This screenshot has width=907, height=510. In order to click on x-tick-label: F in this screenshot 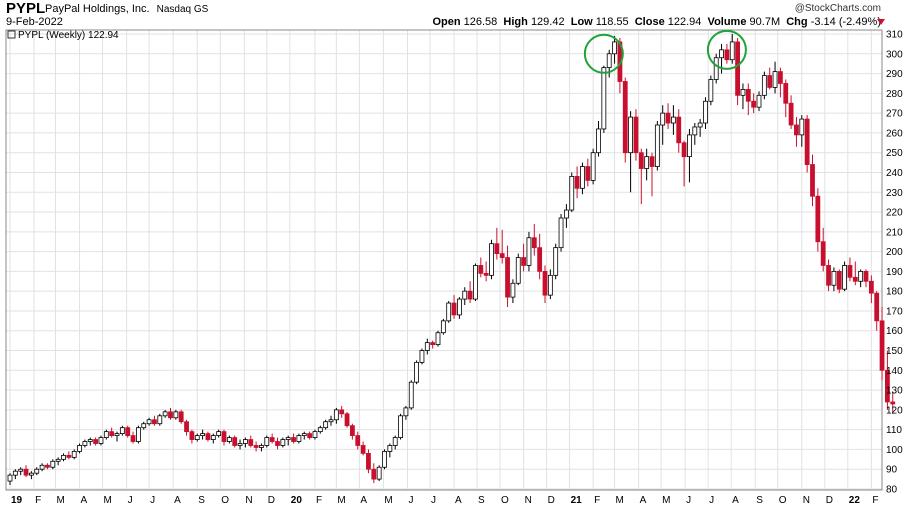, I will do `click(597, 500)`.